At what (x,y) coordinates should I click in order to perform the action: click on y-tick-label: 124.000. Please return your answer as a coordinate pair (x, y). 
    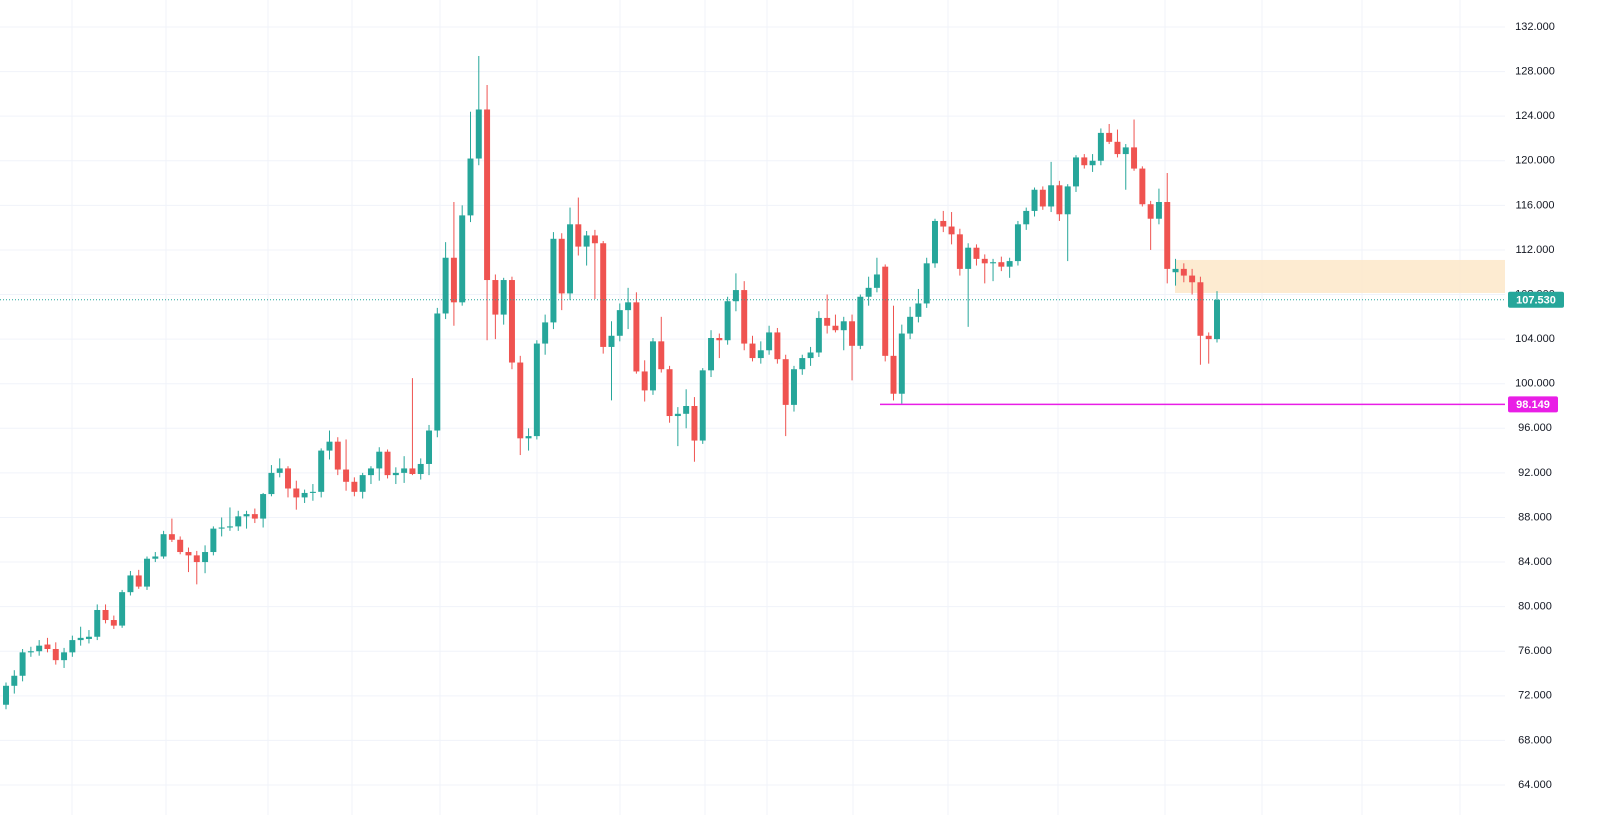
    Looking at the image, I should click on (1535, 116).